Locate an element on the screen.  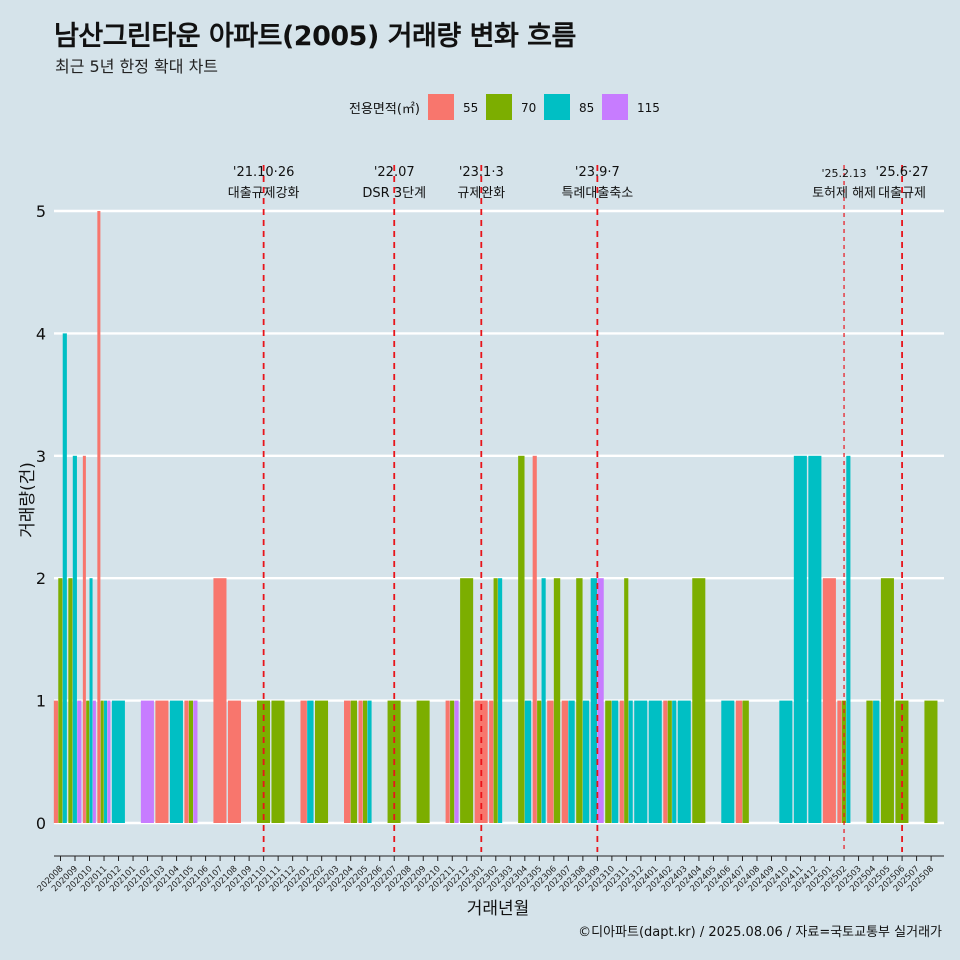
y-axis-title: 거래량(건) is located at coordinates (28, 500).